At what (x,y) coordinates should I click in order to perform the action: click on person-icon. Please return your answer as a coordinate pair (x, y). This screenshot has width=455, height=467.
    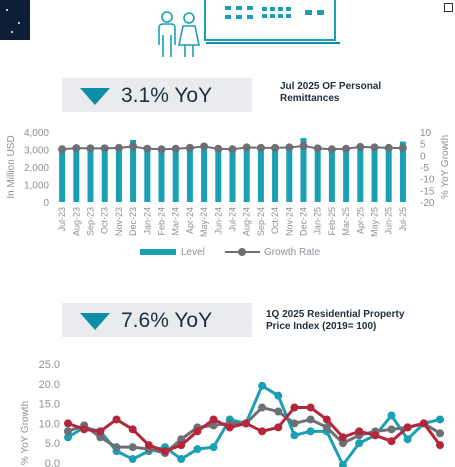
    Looking at the image, I should click on (167, 34).